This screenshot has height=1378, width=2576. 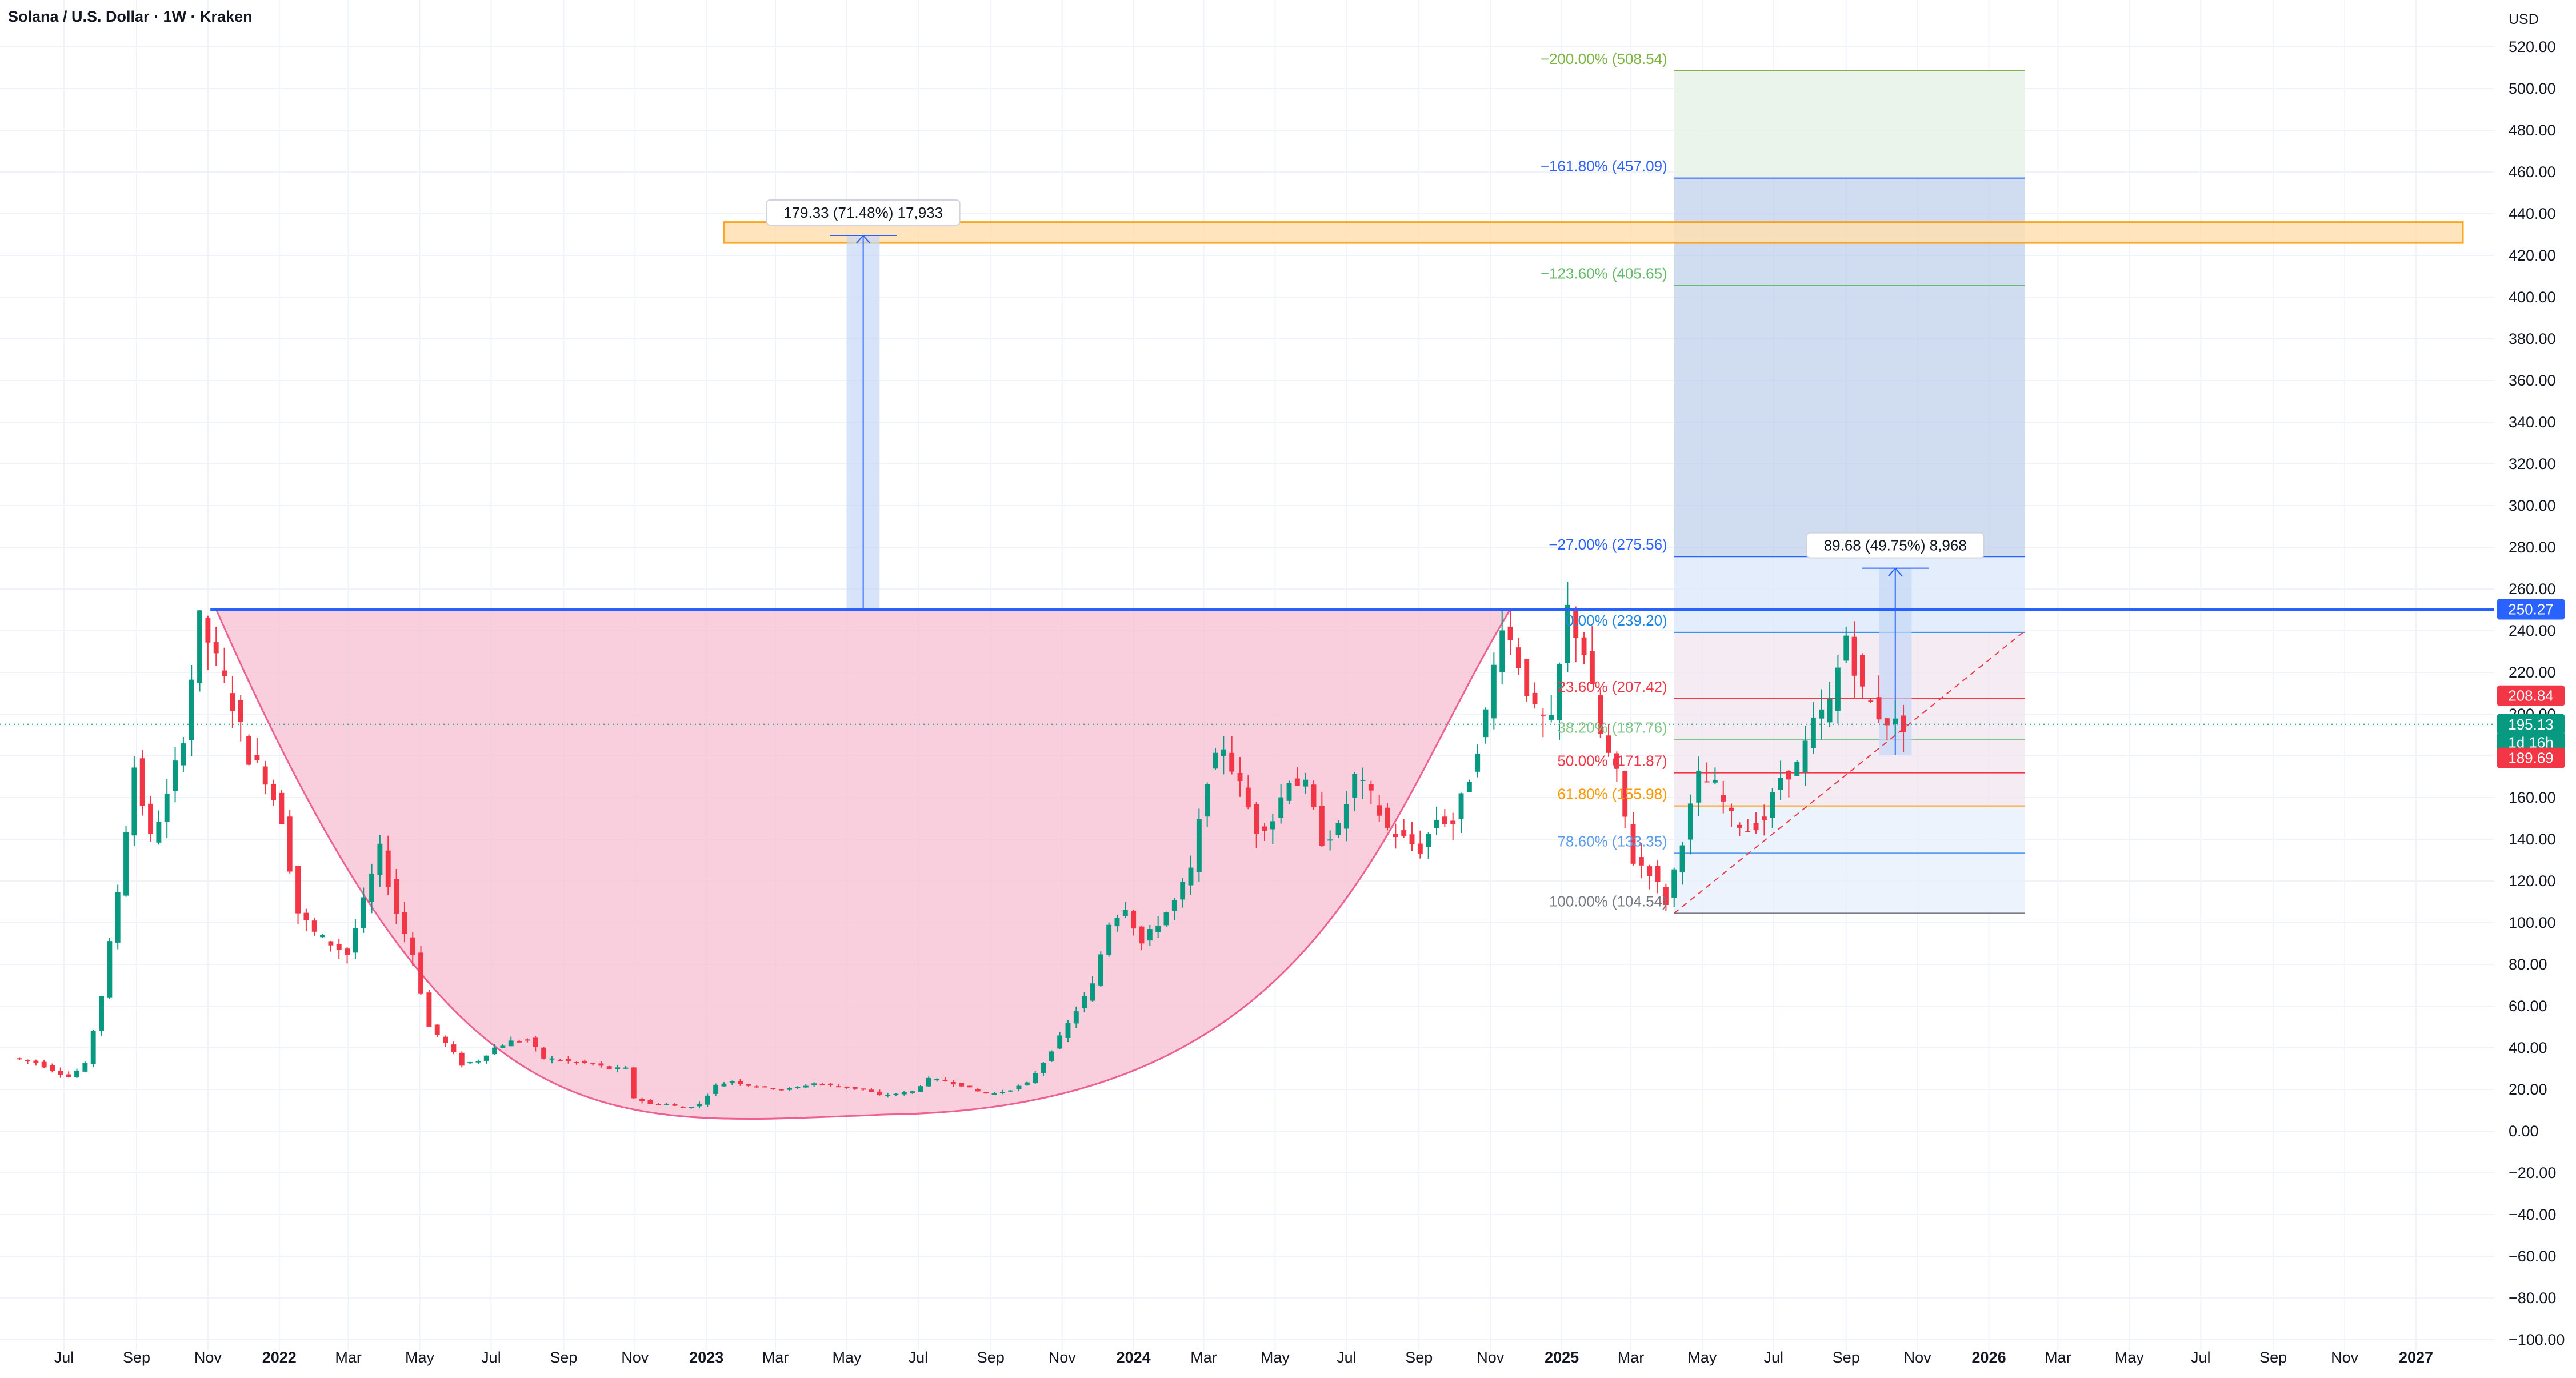 What do you see at coordinates (1895, 545) in the screenshot?
I see `measure-label-box` at bounding box center [1895, 545].